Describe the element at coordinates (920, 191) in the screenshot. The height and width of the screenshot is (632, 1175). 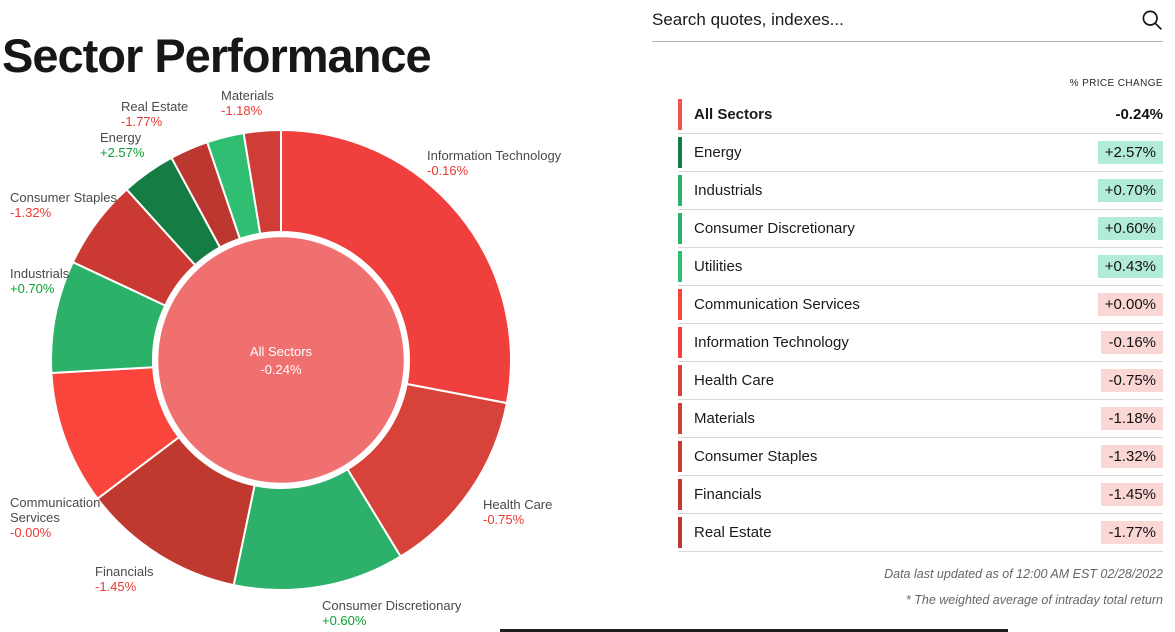
I see `table-row: Industrials +0.70%` at that location.